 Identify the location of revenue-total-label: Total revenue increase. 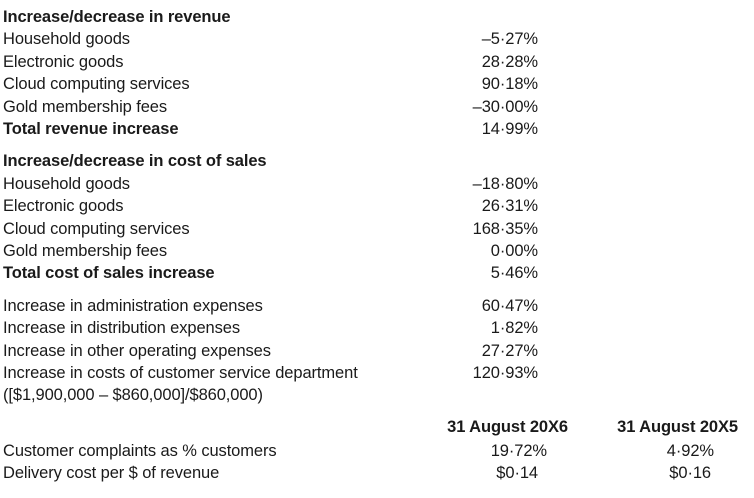
(91, 129).